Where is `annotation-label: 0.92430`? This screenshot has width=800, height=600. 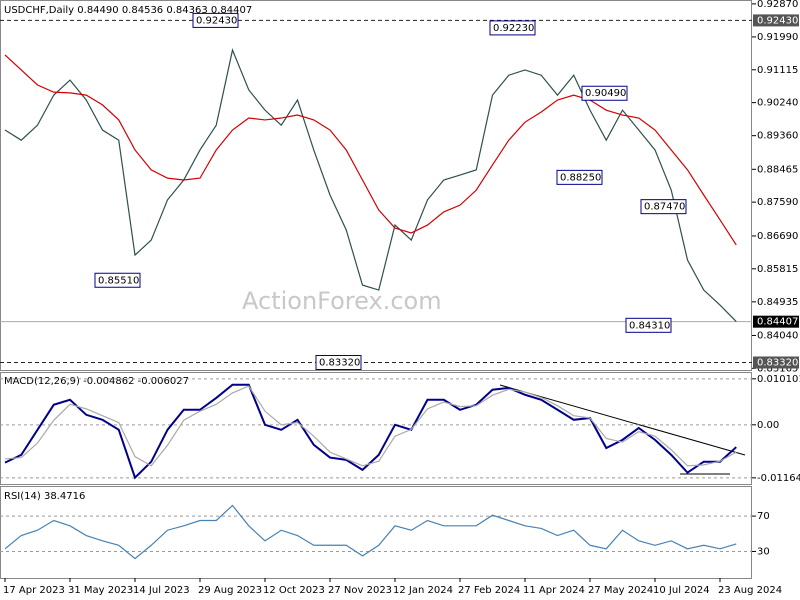 annotation-label: 0.92430 is located at coordinates (216, 20).